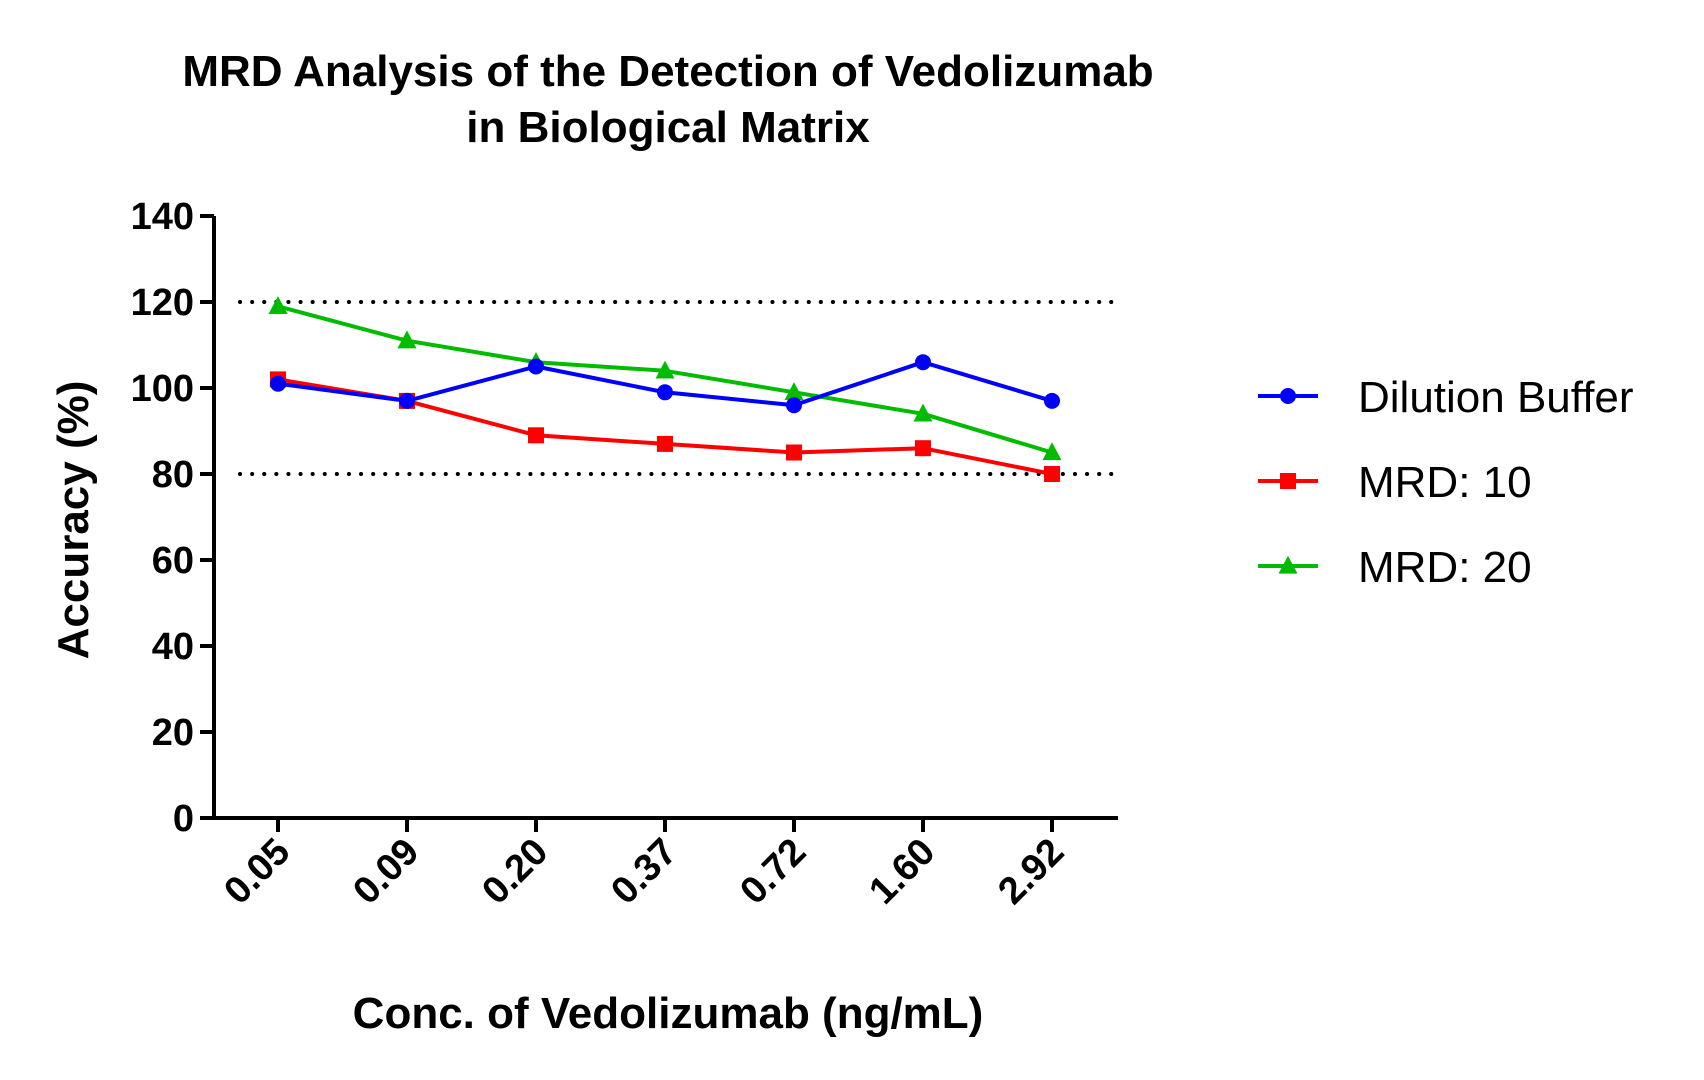 Image resolution: width=1704 pixels, height=1080 pixels. Describe the element at coordinates (668, 1013) in the screenshot. I see `x-axis-title: Conc. of Vedolizumab (ng/mL)` at that location.